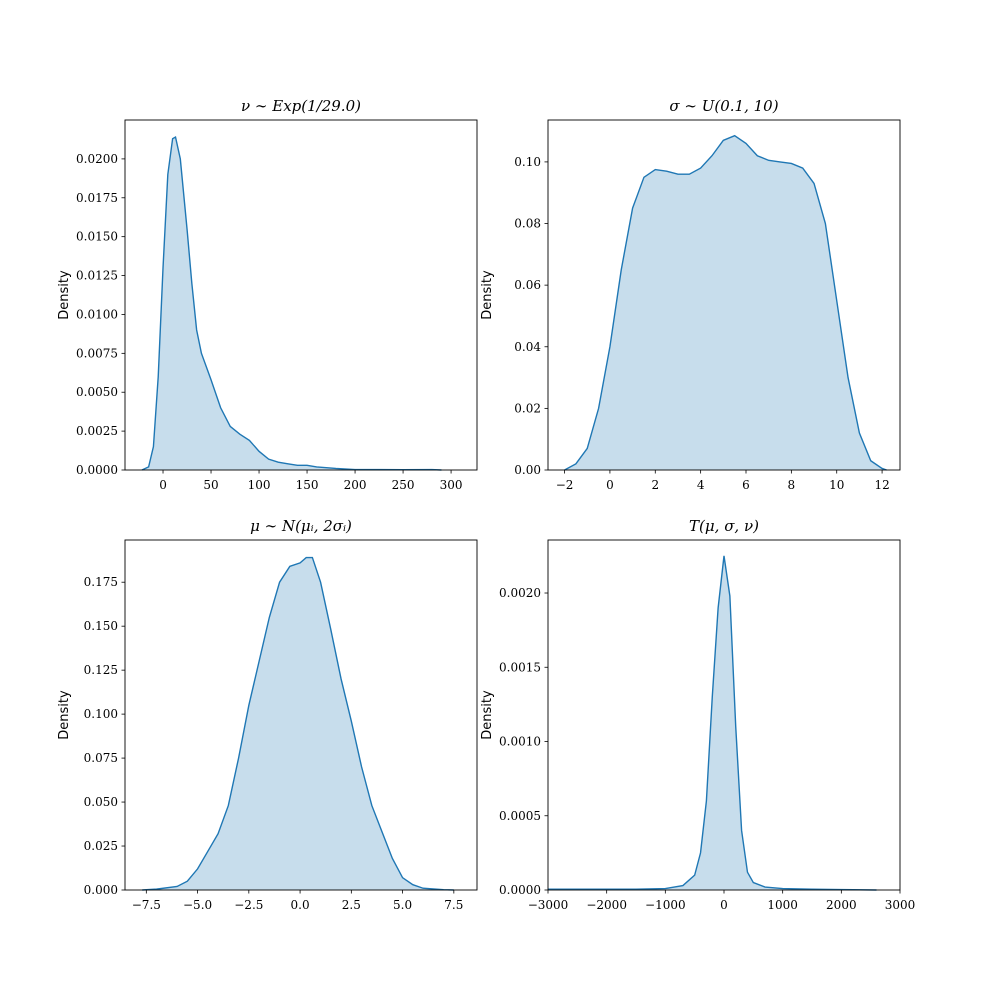 The width and height of the screenshot is (1000, 1000). I want to click on x-tick-label: 4, so click(701, 485).